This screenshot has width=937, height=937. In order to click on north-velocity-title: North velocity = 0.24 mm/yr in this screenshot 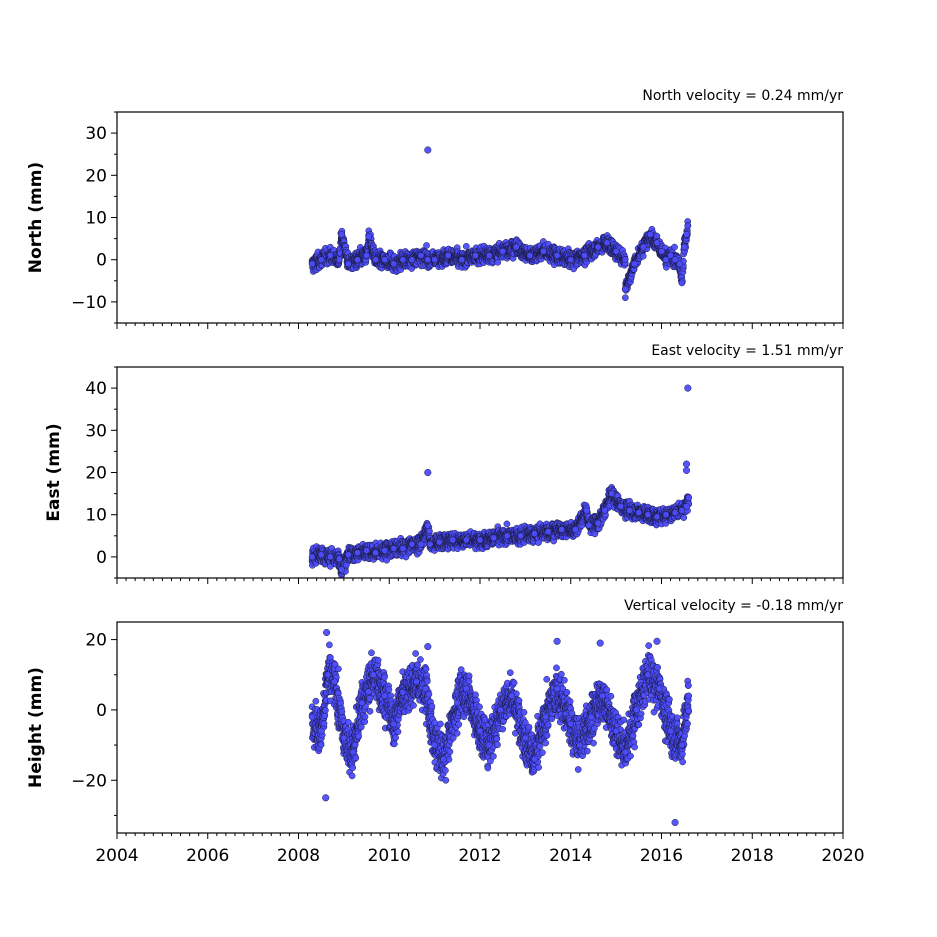, I will do `click(742, 96)`.